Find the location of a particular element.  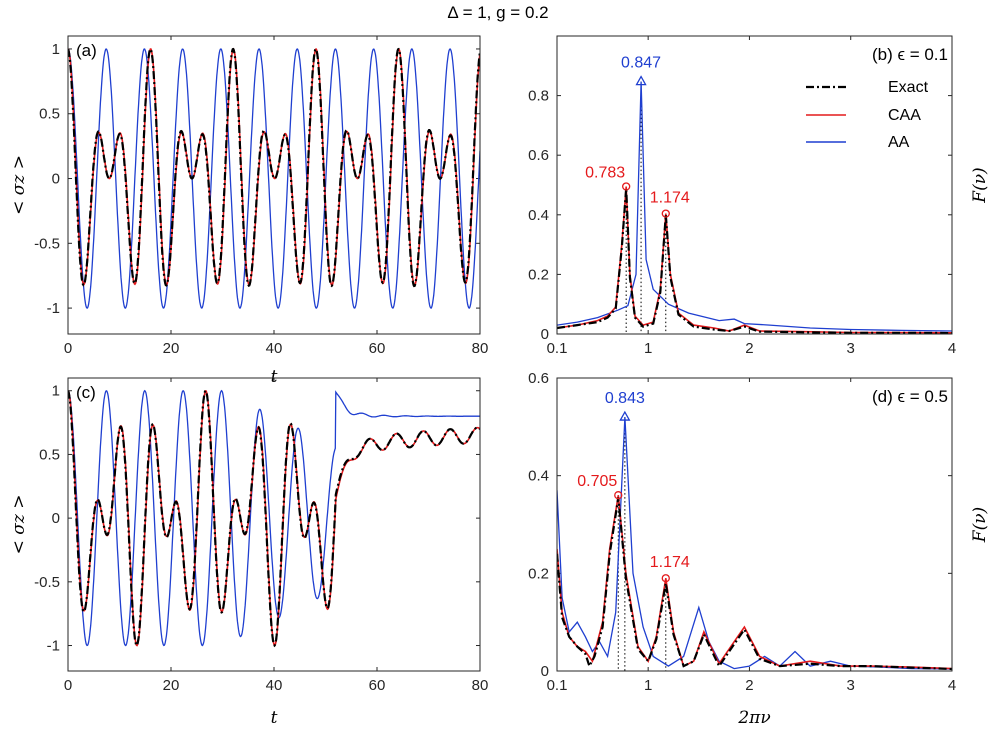

legend-exact-label: Exact is located at coordinates (908, 87).